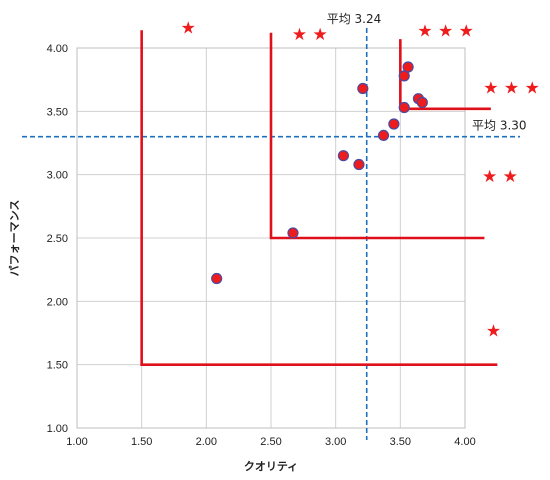  Describe the element at coordinates (57, 112) in the screenshot. I see `y-tick-label-5: 3.50` at that location.